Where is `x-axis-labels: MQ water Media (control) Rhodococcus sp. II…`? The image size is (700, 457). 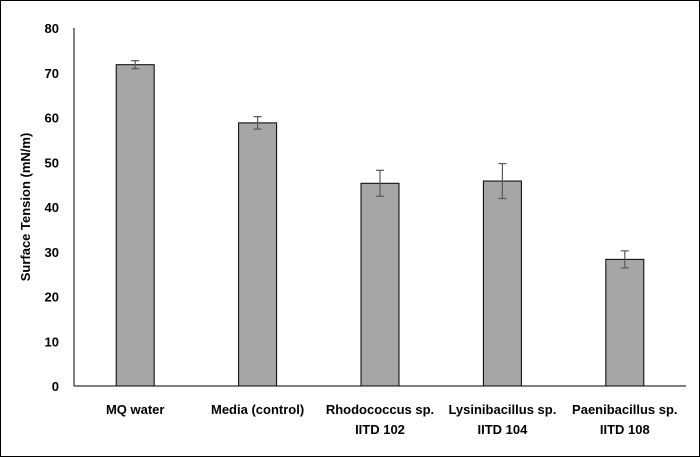
x-axis-labels: MQ water Media (control) Rhodococcus sp. II… is located at coordinates (392, 419).